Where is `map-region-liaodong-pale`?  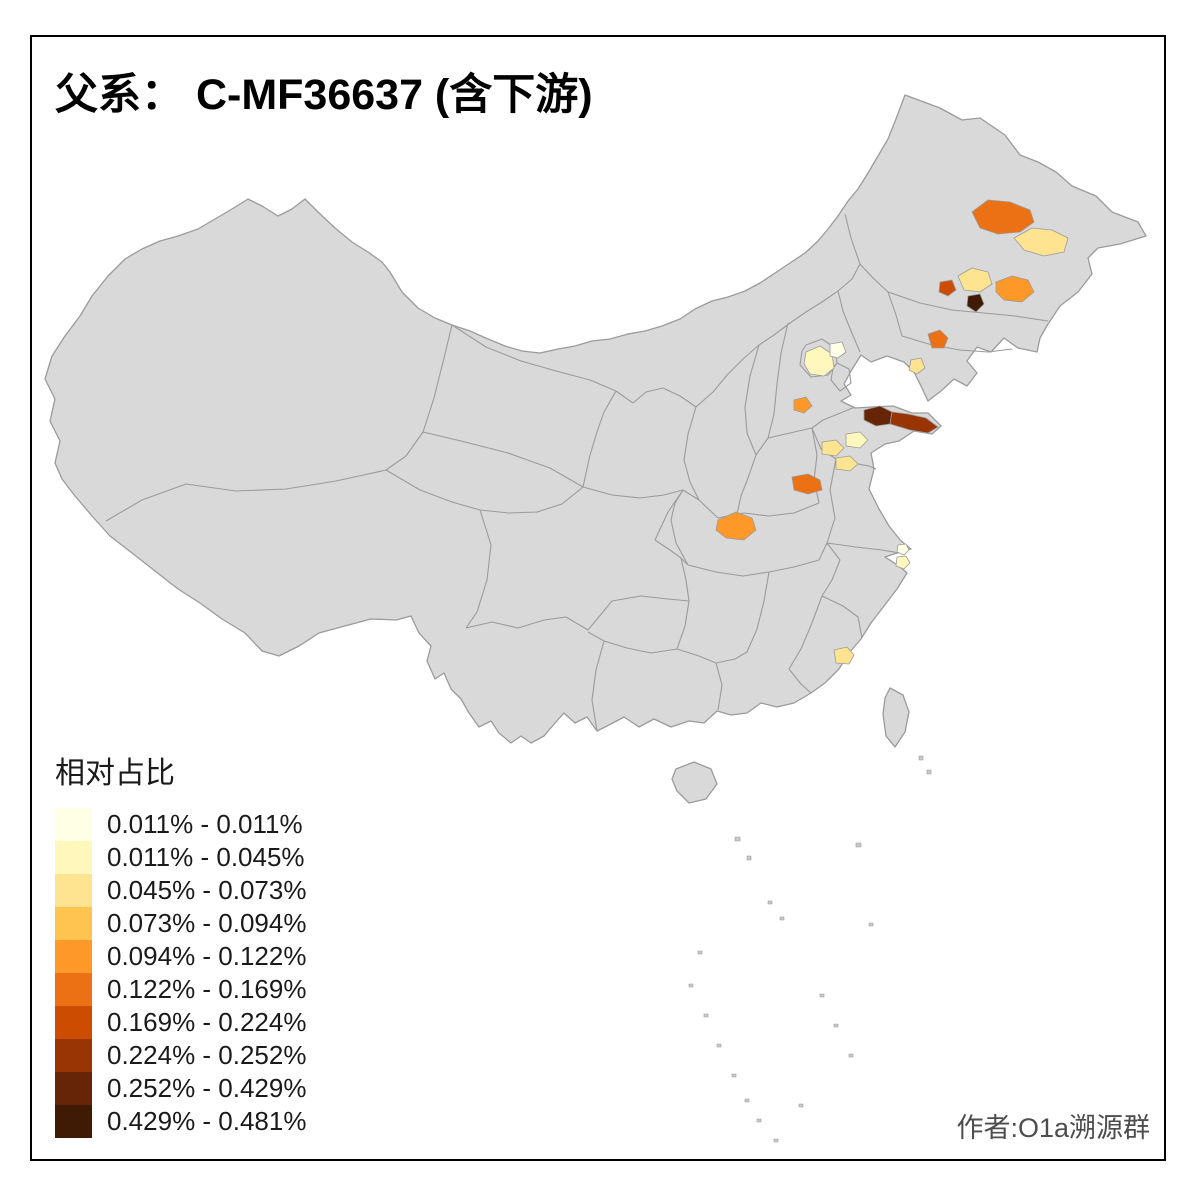
map-region-liaodong-pale is located at coordinates (917, 366).